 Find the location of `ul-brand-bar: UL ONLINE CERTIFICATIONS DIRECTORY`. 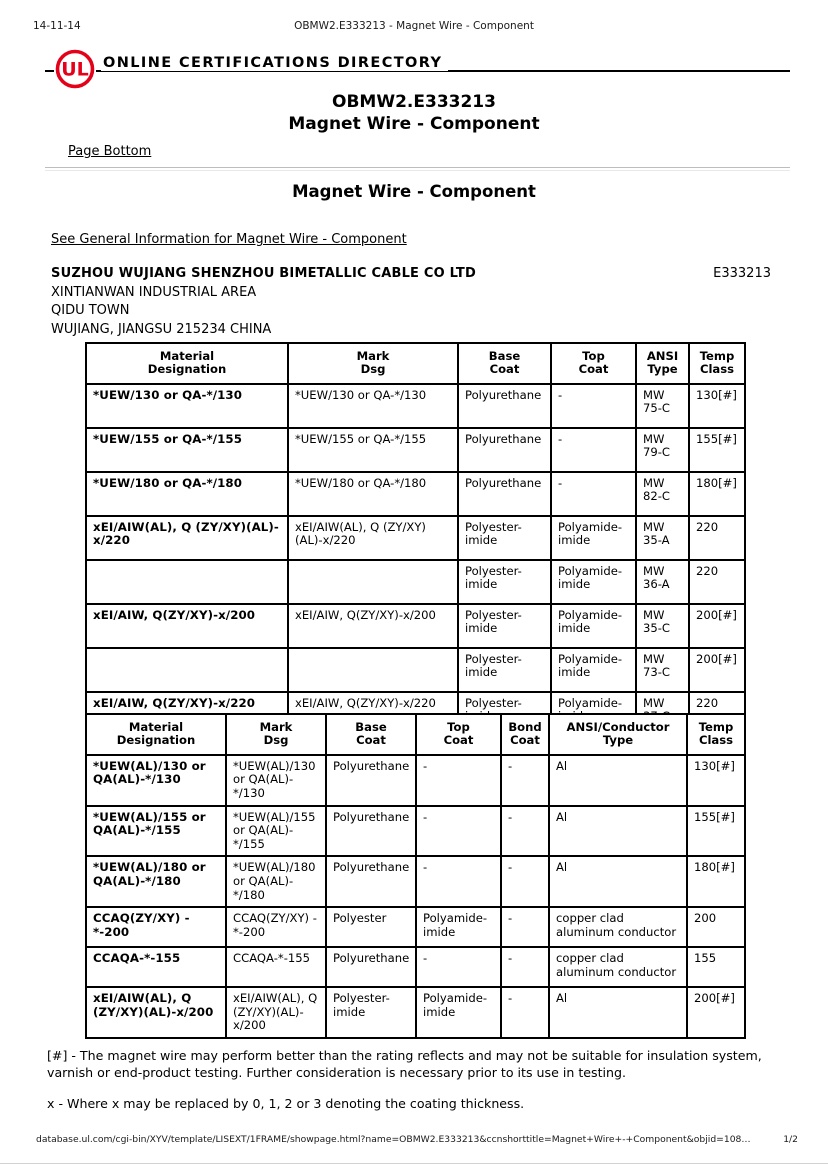

ul-brand-bar: UL ONLINE CERTIFICATIONS DIRECTORY is located at coordinates (417, 69).